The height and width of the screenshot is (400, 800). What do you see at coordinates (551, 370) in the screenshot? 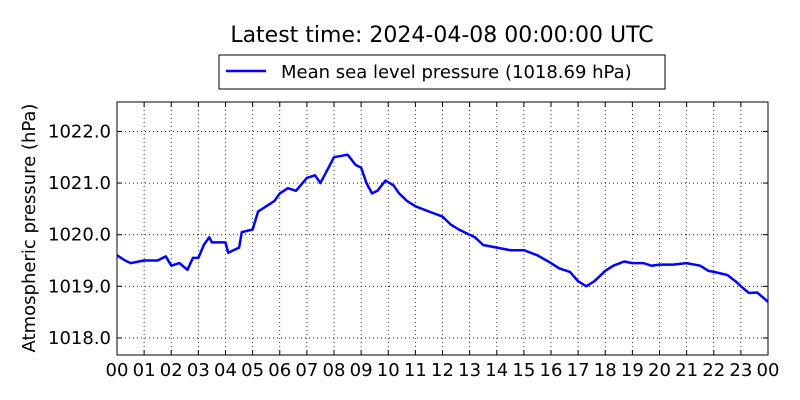
I see `x-tick-label: 16` at bounding box center [551, 370].